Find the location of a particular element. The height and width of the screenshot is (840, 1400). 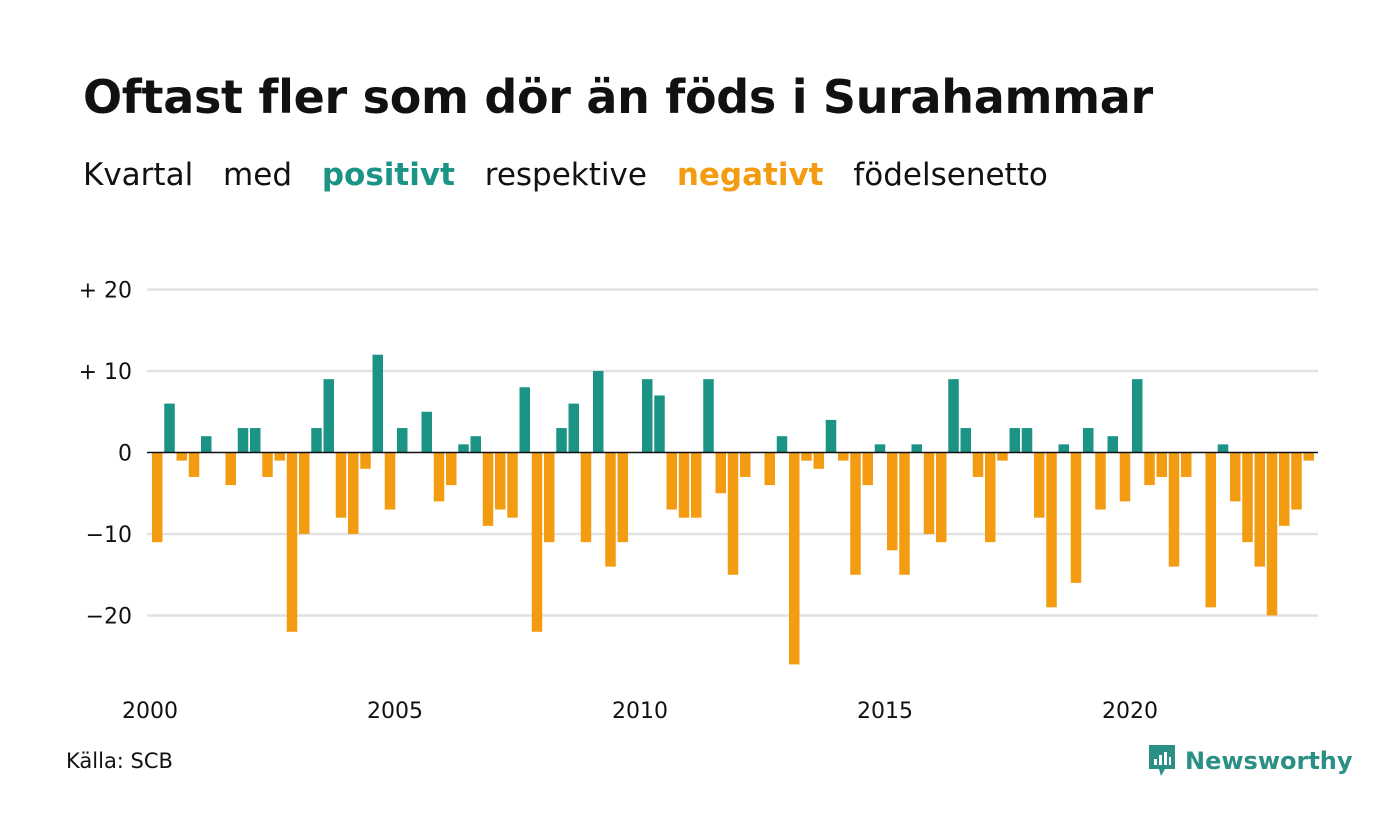

subtitle-negative-legend: negativt is located at coordinates (750, 175).